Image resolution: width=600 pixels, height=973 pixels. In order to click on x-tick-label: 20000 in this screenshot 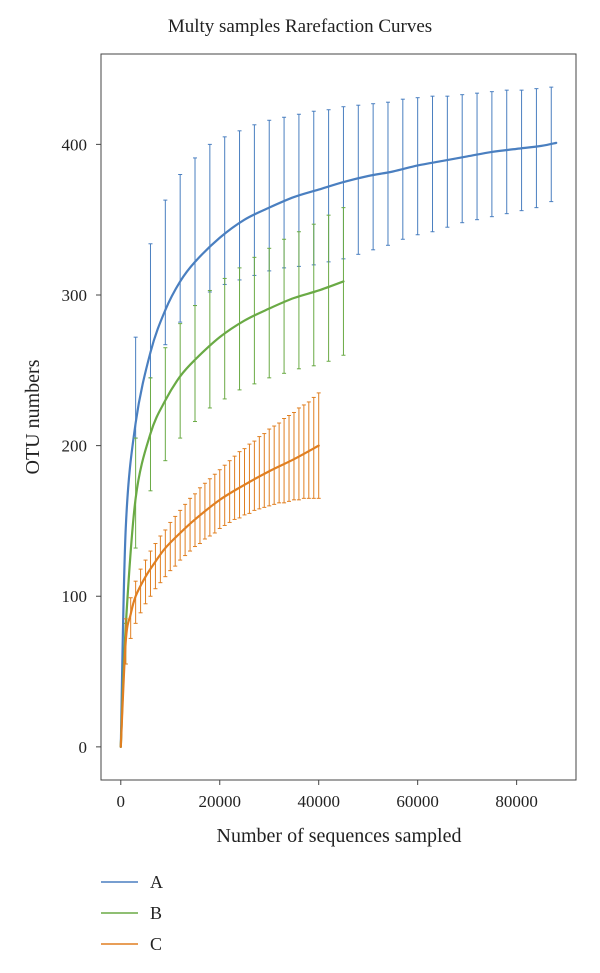, I will do `click(220, 801)`.